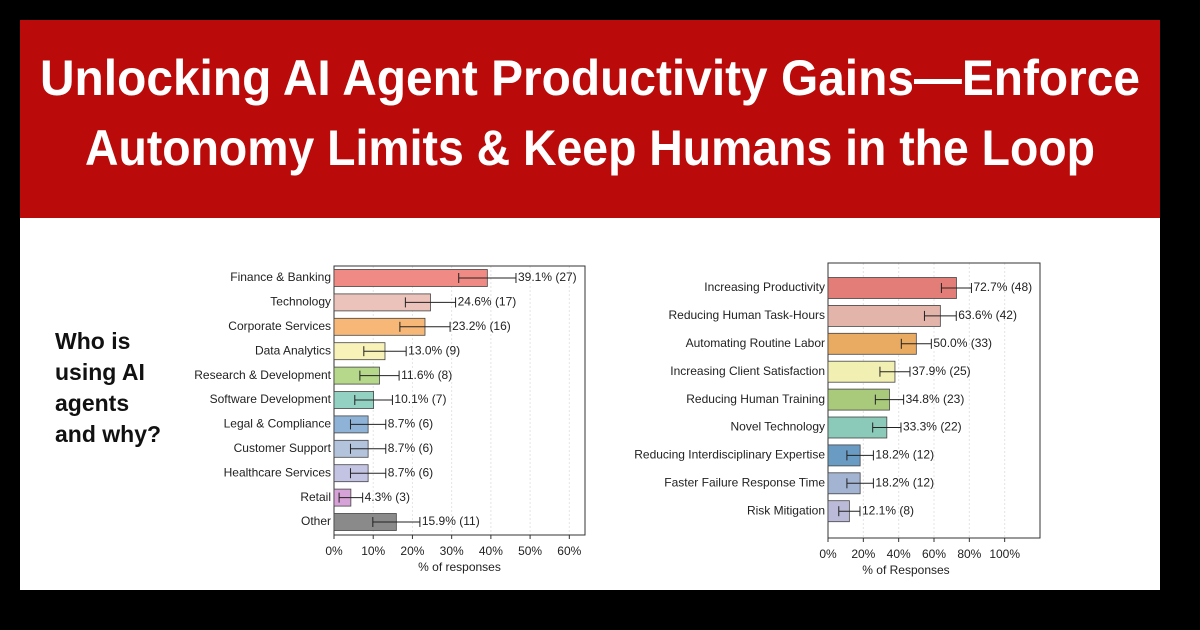  I want to click on value-label: 50.0% (33), so click(962, 343).